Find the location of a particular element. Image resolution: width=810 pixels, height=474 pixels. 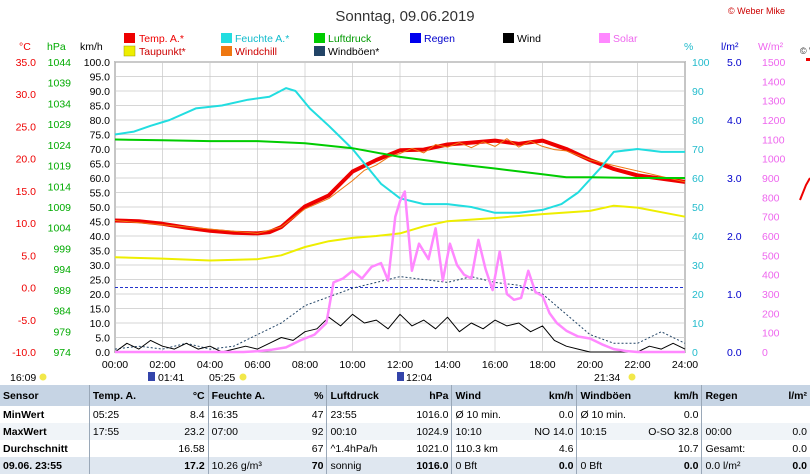

cell-gusts-value: 0.0 is located at coordinates (671, 465).